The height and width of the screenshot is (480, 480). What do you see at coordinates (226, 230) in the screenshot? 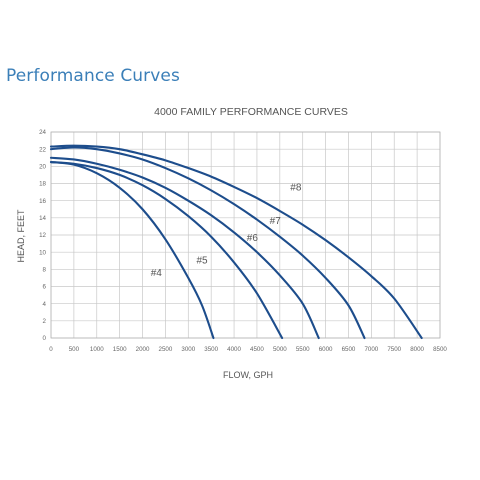
I see `curve-labels: #4 #5 #6 #7 #8` at bounding box center [226, 230].